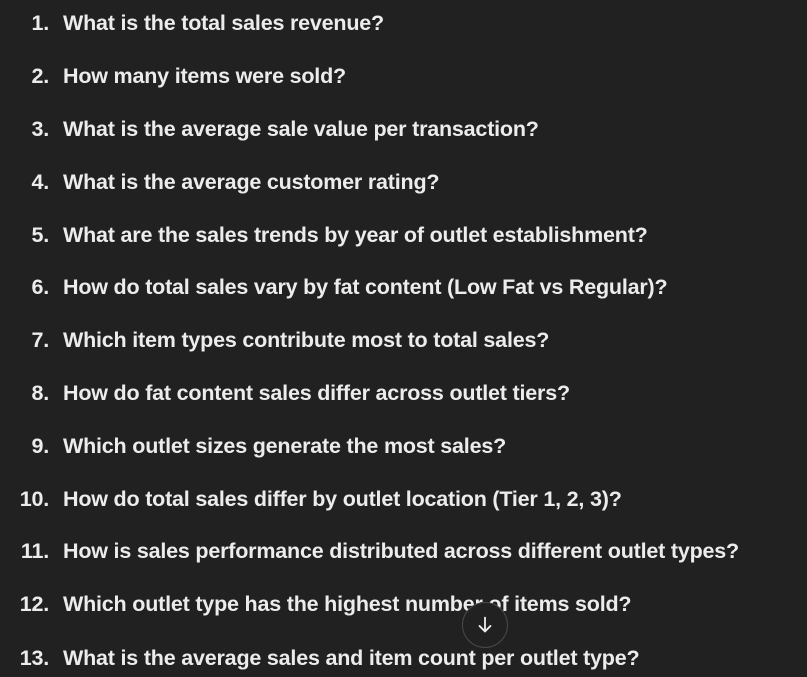 The image size is (807, 677). Describe the element at coordinates (40, 286) in the screenshot. I see `list-number: 6.` at that location.